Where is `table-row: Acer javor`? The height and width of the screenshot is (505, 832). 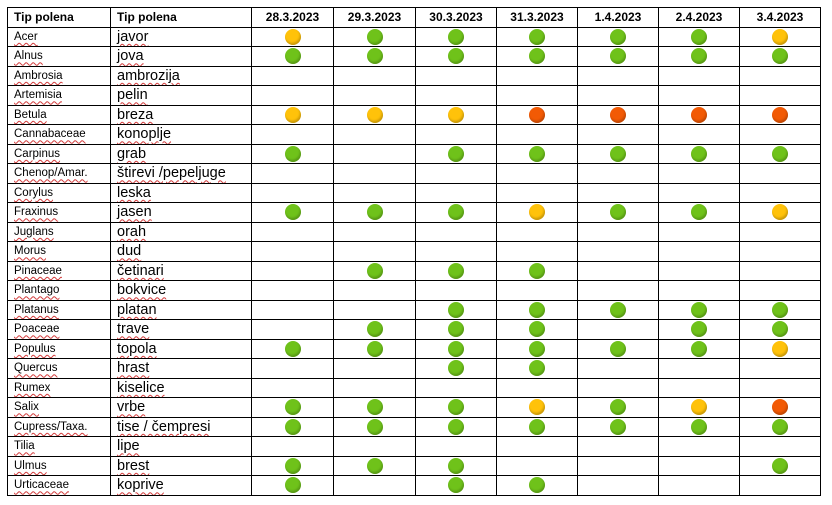
table-row: Acer javor is located at coordinates (414, 36).